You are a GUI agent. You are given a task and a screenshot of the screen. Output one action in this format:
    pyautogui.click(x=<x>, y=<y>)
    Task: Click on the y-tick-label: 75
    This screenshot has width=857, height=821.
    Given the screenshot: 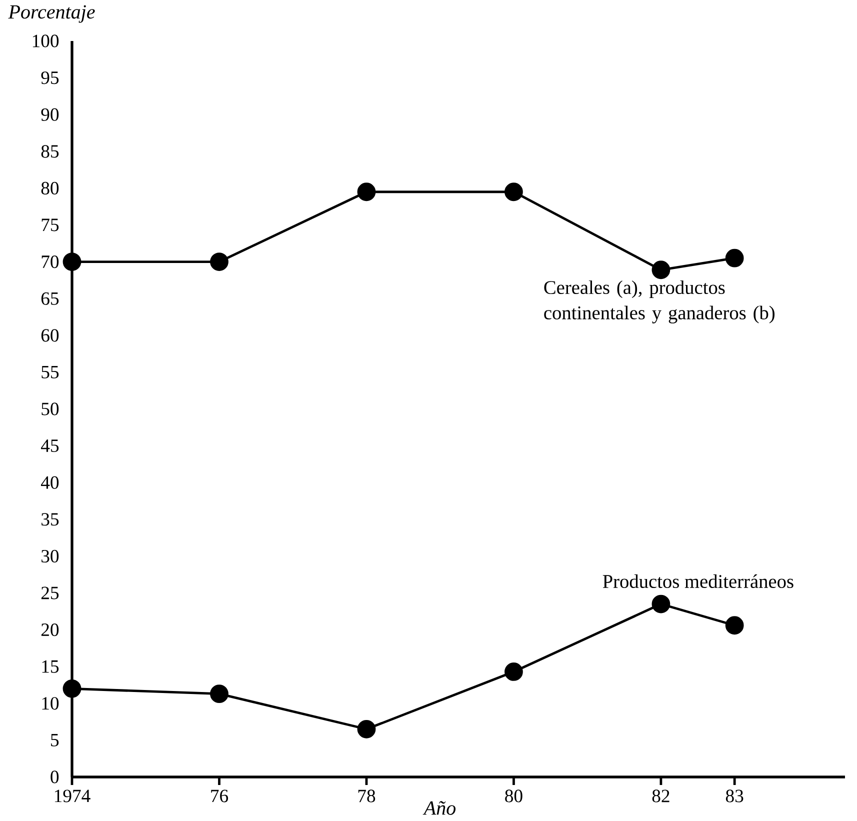 What is the action you would take?
    pyautogui.click(x=50, y=225)
    